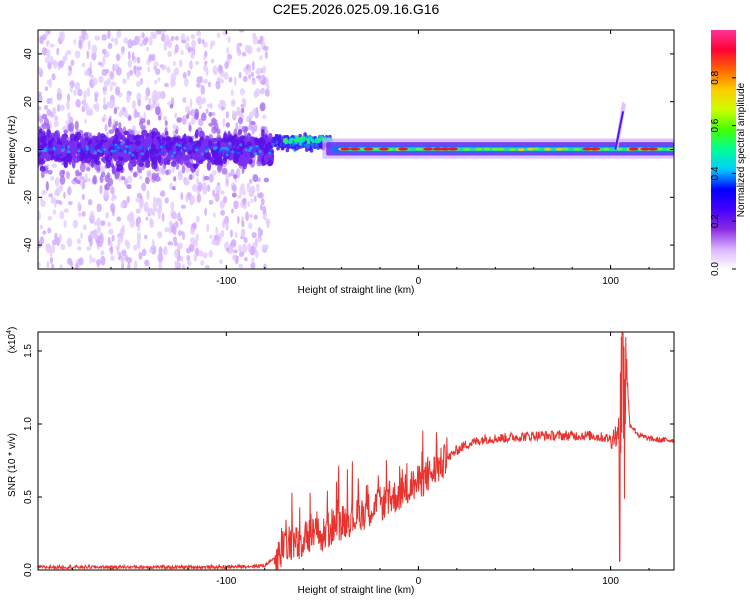 The image size is (750, 600). What do you see at coordinates (723, 173) in the screenshot?
I see `colorbar-ticks: 0.0 0.2 0.4 0.6 0.8` at bounding box center [723, 173].